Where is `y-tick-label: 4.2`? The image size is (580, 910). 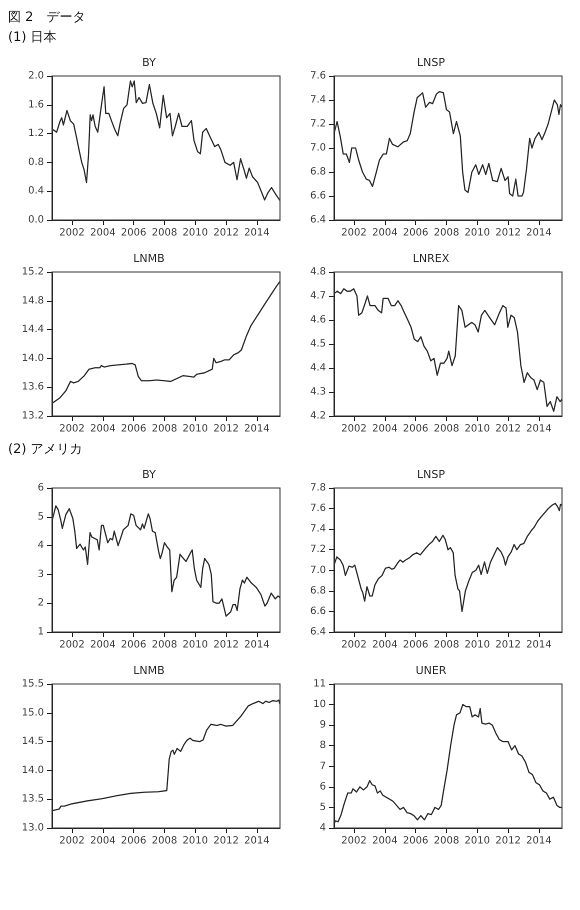
y-tick-label: 4.2 is located at coordinates (318, 416).